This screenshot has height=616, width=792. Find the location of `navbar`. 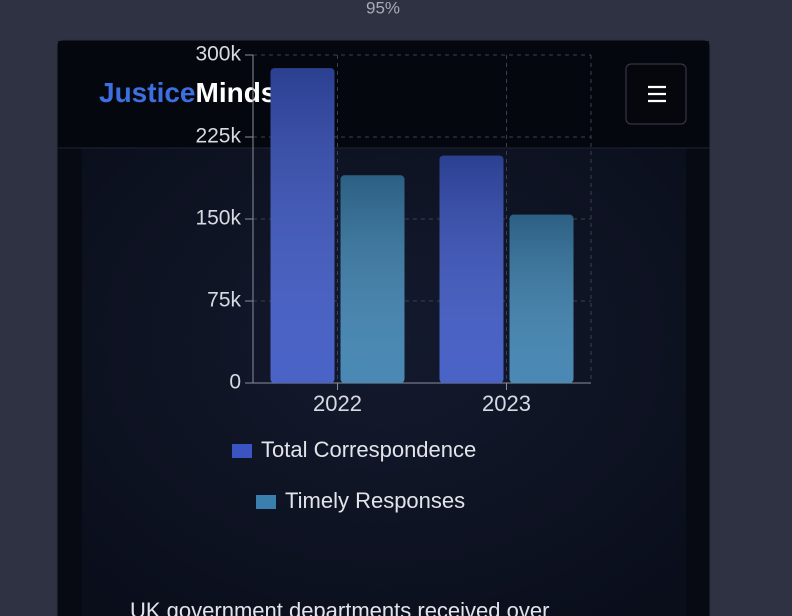

navbar is located at coordinates (383, 94).